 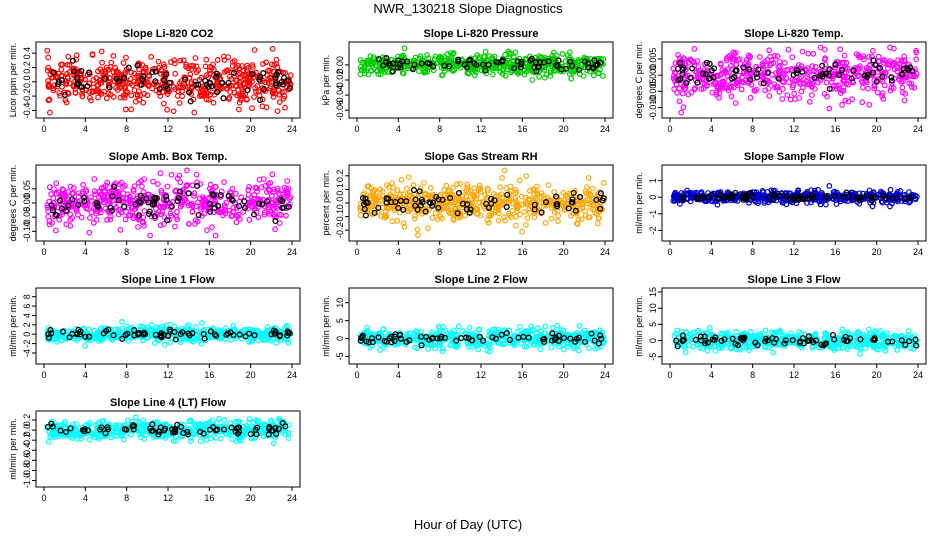 What do you see at coordinates (27, 315) in the screenshot?
I see `y-tick-label: 4` at bounding box center [27, 315].